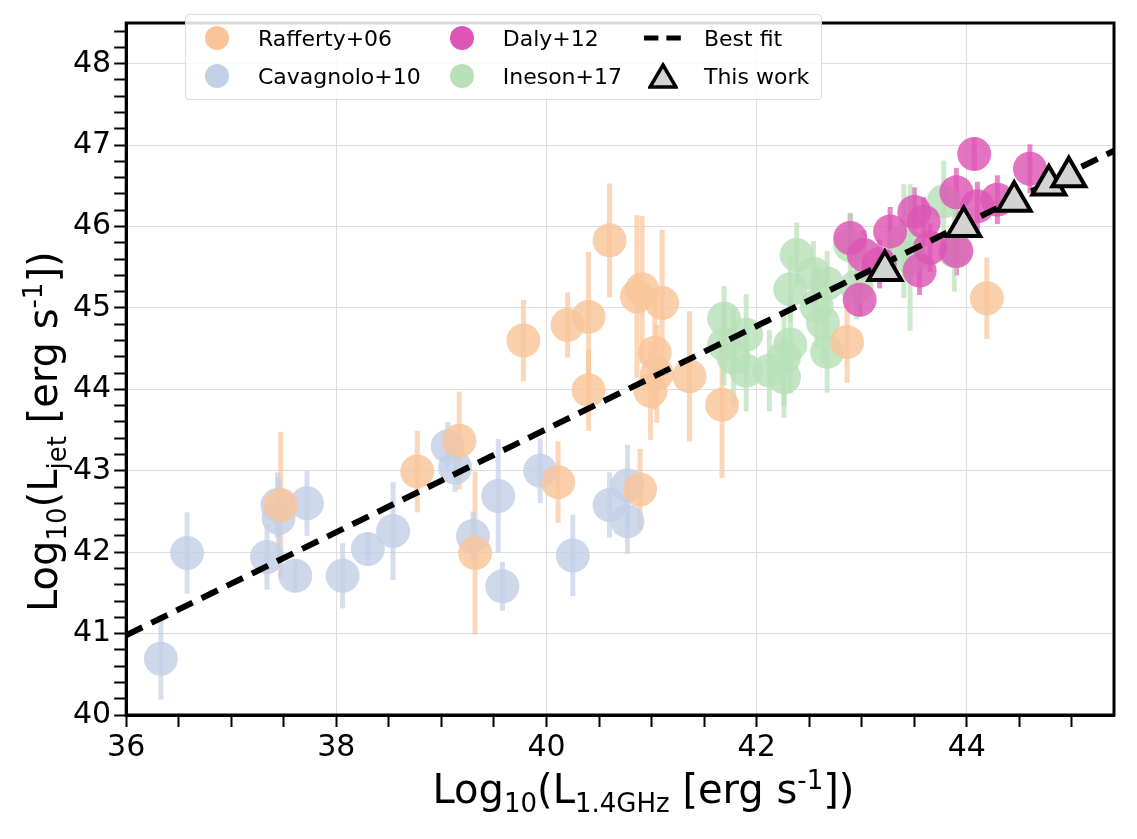  Describe the element at coordinates (92, 549) in the screenshot. I see `y-tick-label: 42` at that location.